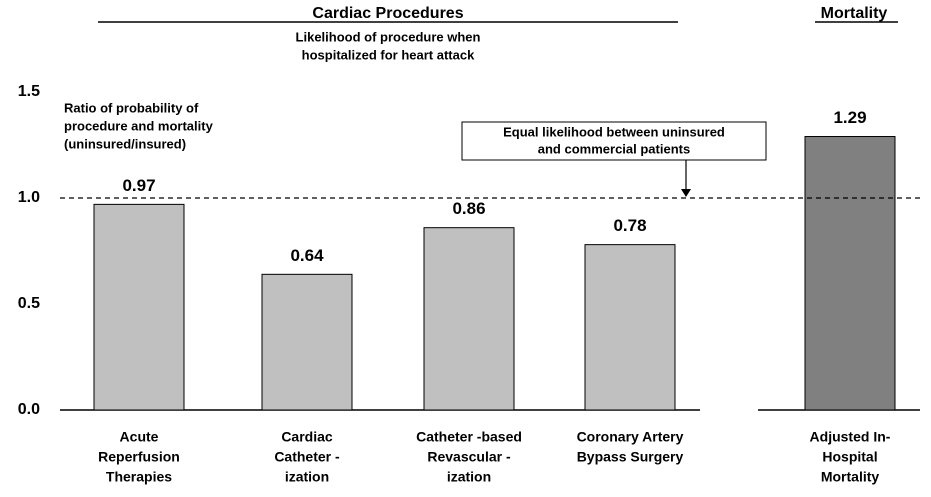 The image size is (931, 497). I want to click on x-tick-label: Therapies, so click(139, 477).